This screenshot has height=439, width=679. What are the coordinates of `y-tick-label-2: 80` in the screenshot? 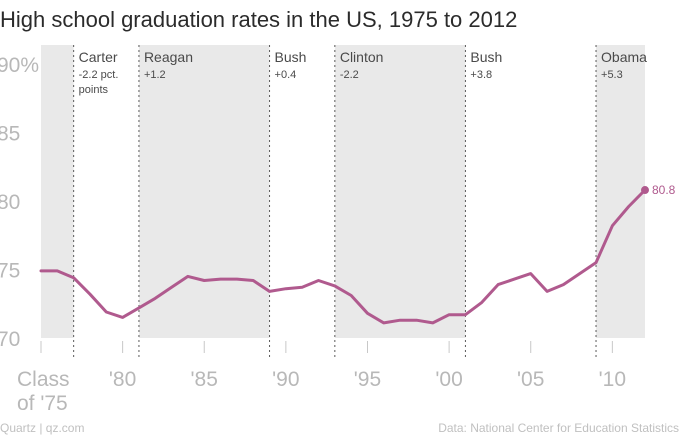 It's located at (10, 202).